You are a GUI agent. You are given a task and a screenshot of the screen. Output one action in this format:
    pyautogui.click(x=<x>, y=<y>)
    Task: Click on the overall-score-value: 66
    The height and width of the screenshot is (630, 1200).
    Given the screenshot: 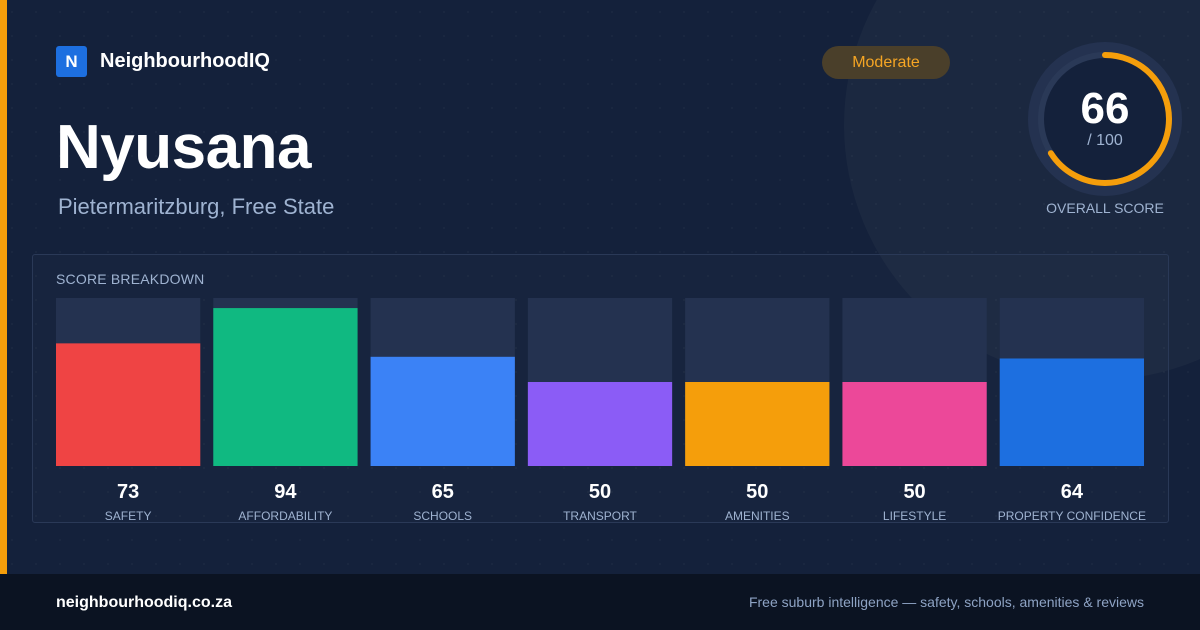 What is the action you would take?
    pyautogui.click(x=1105, y=108)
    